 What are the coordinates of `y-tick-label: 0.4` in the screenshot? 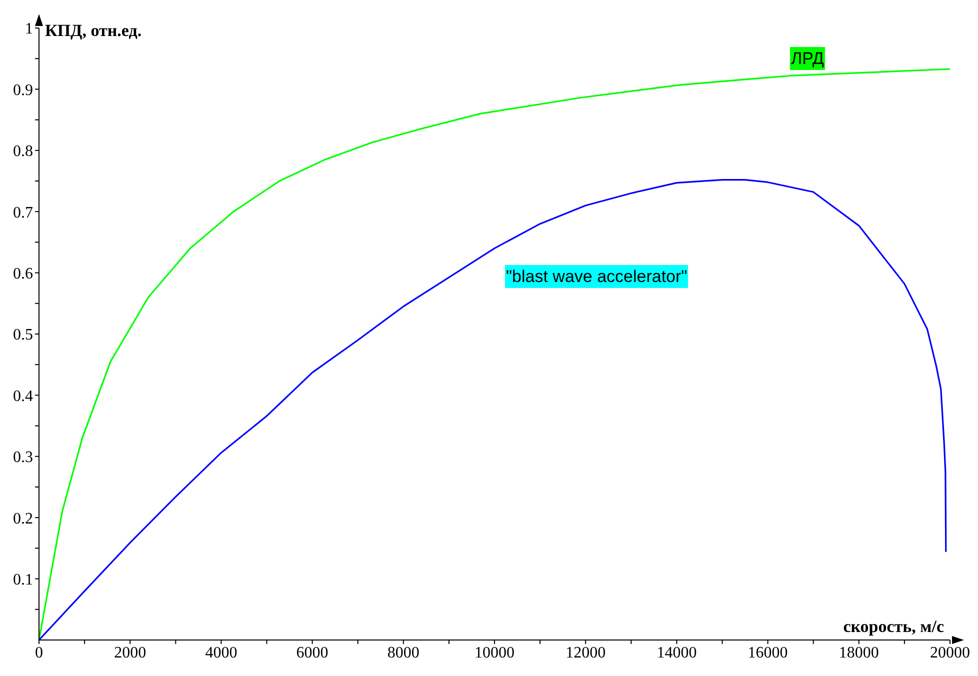 It's located at (23, 396).